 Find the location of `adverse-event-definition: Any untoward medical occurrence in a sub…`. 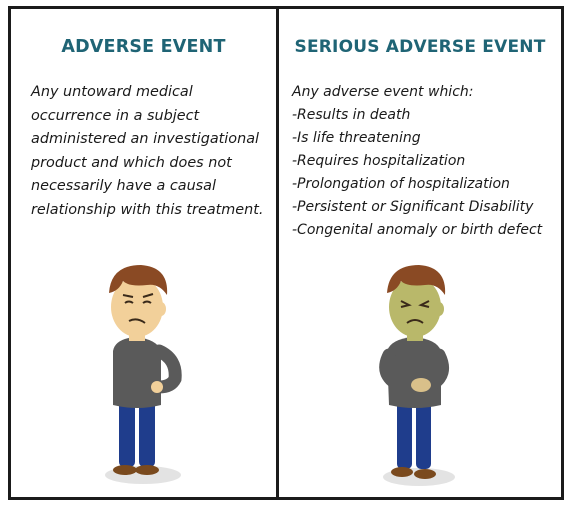

adverse-event-definition: Any untoward medical occurrence in a sub… is located at coordinates (155, 151).